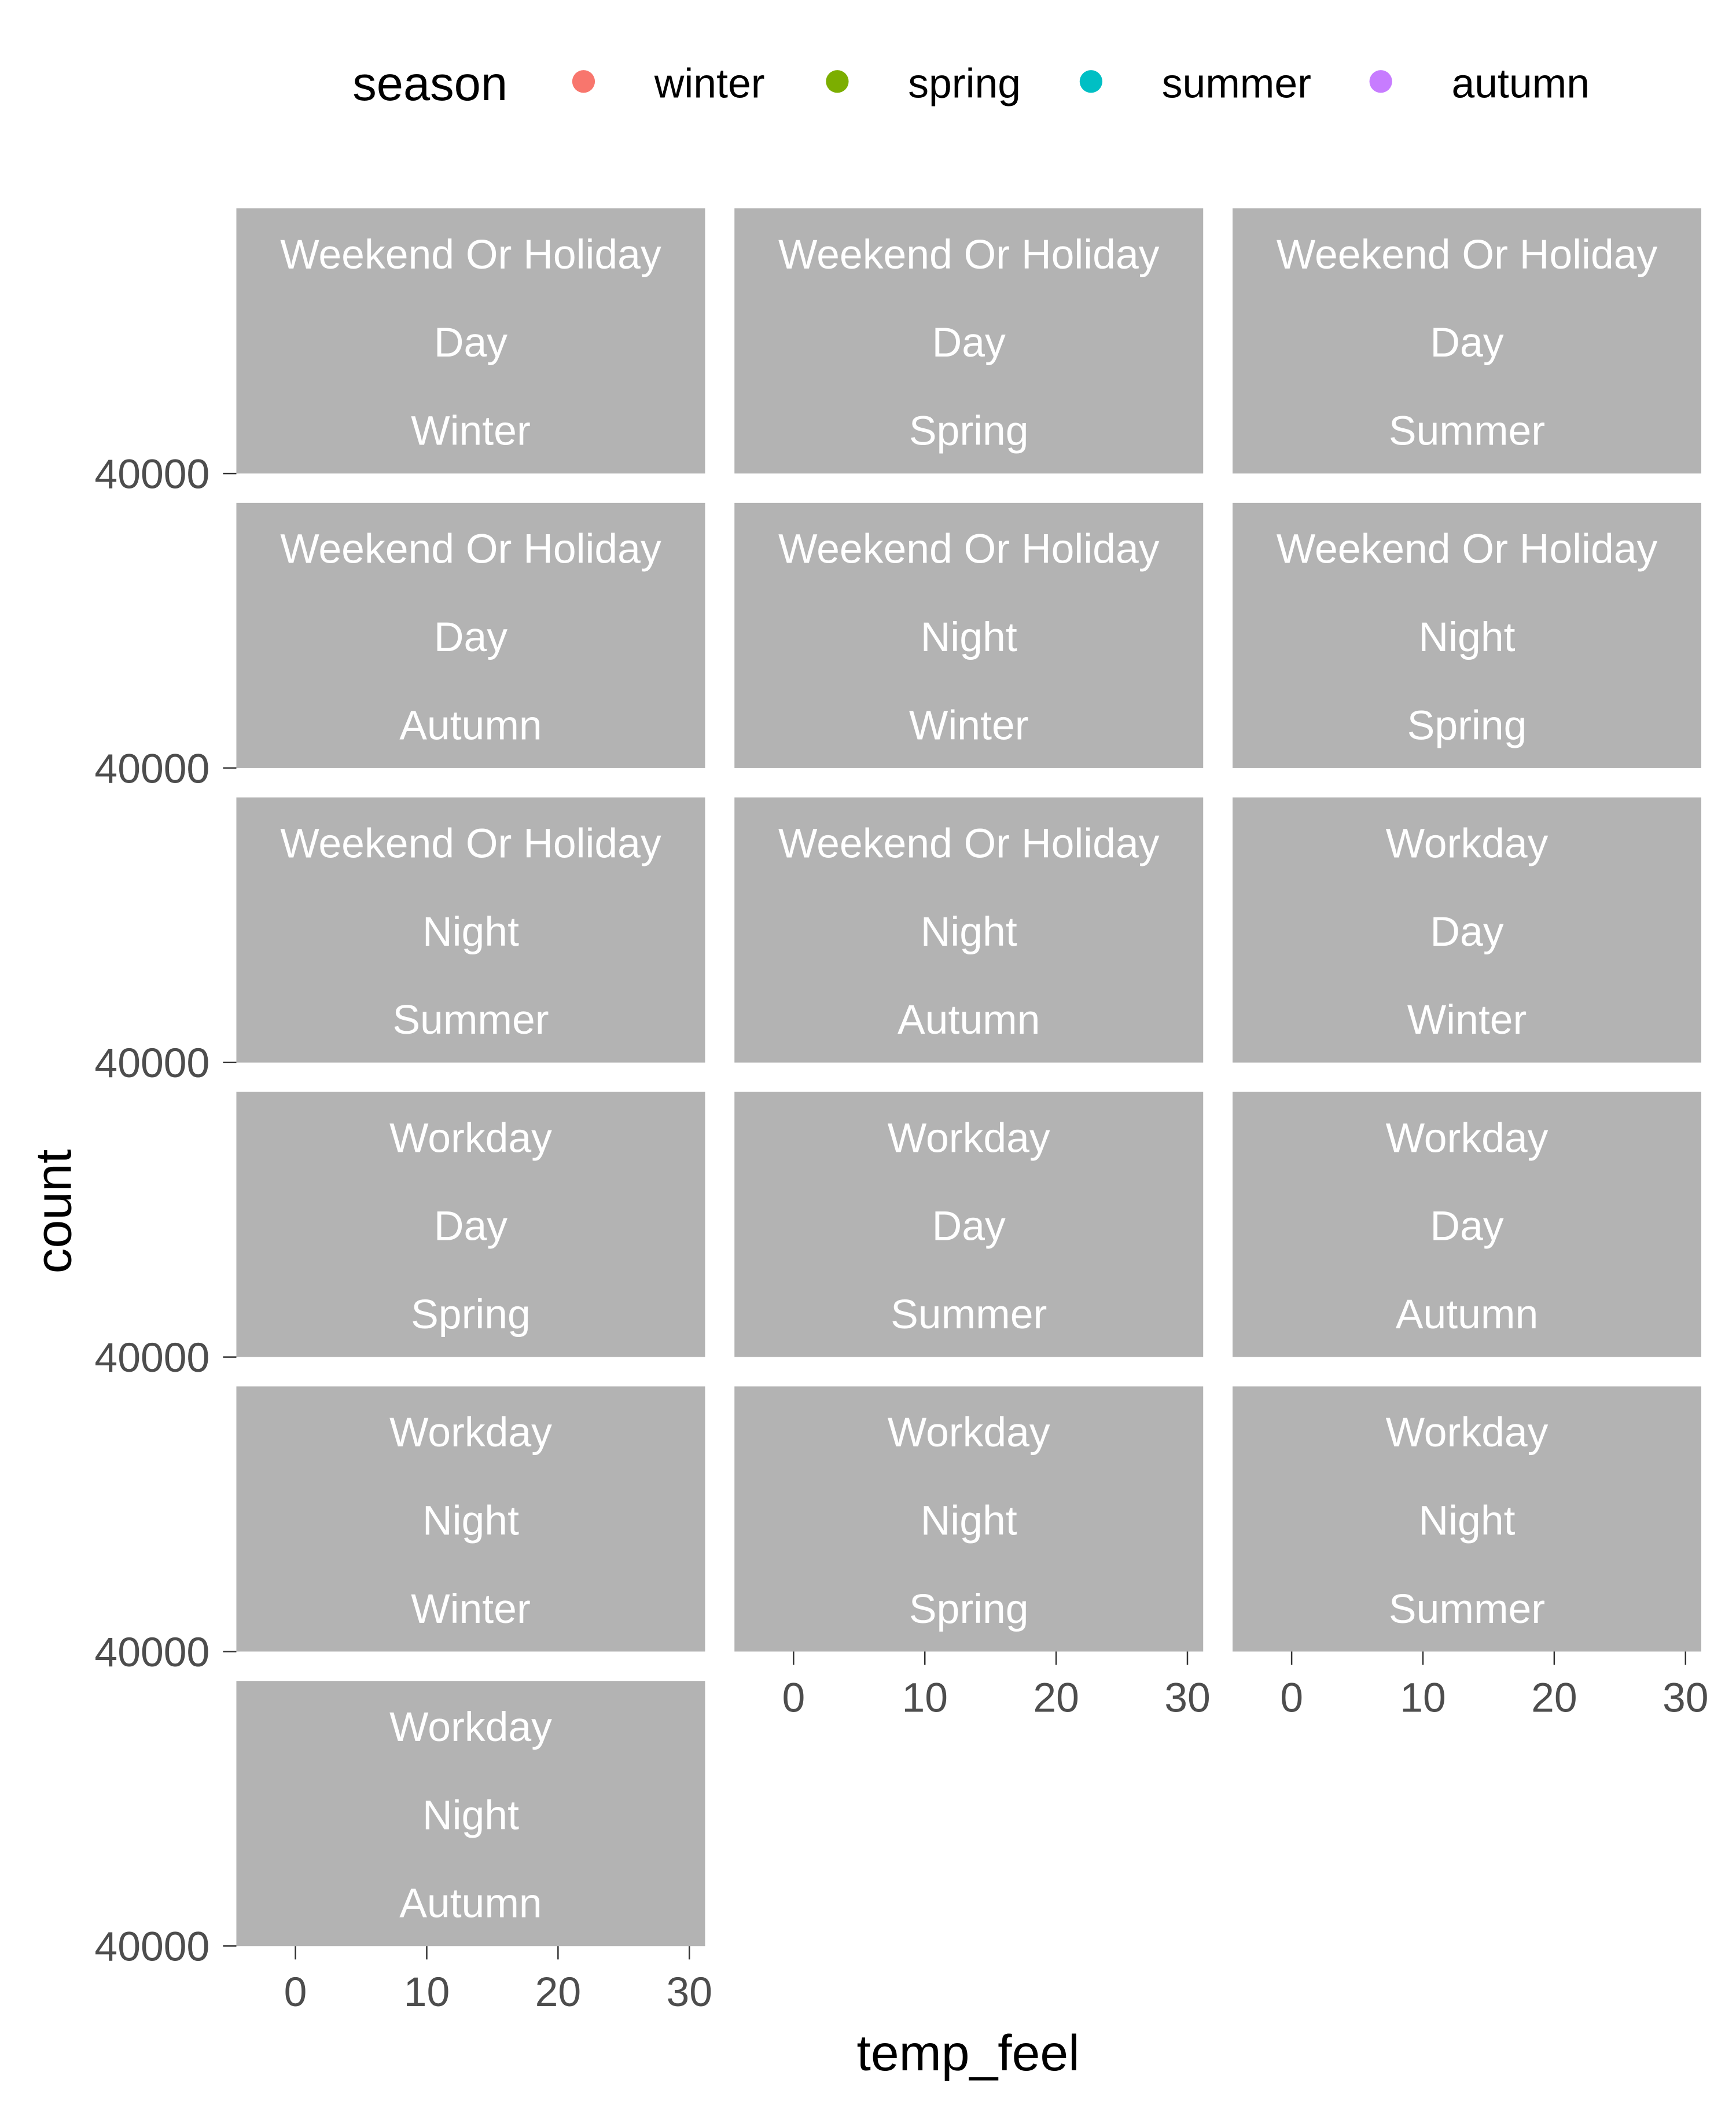  Describe the element at coordinates (1380, 81) in the screenshot. I see `legend-key-autumn` at that location.